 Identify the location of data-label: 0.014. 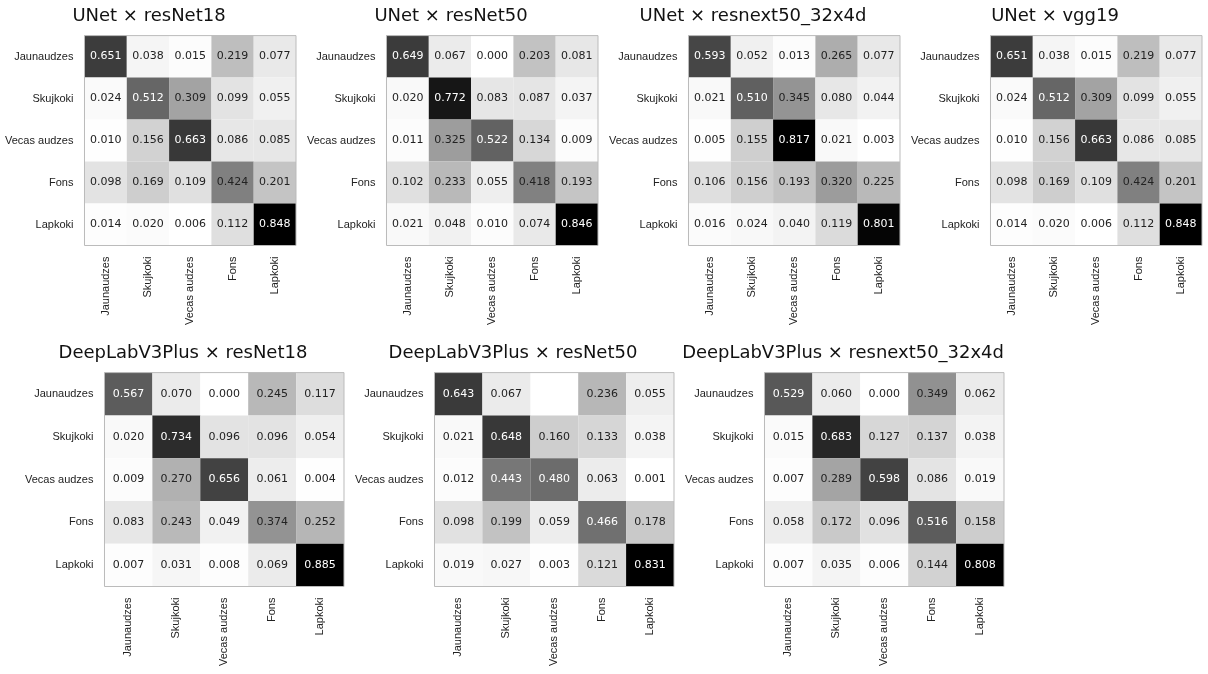
(105, 224).